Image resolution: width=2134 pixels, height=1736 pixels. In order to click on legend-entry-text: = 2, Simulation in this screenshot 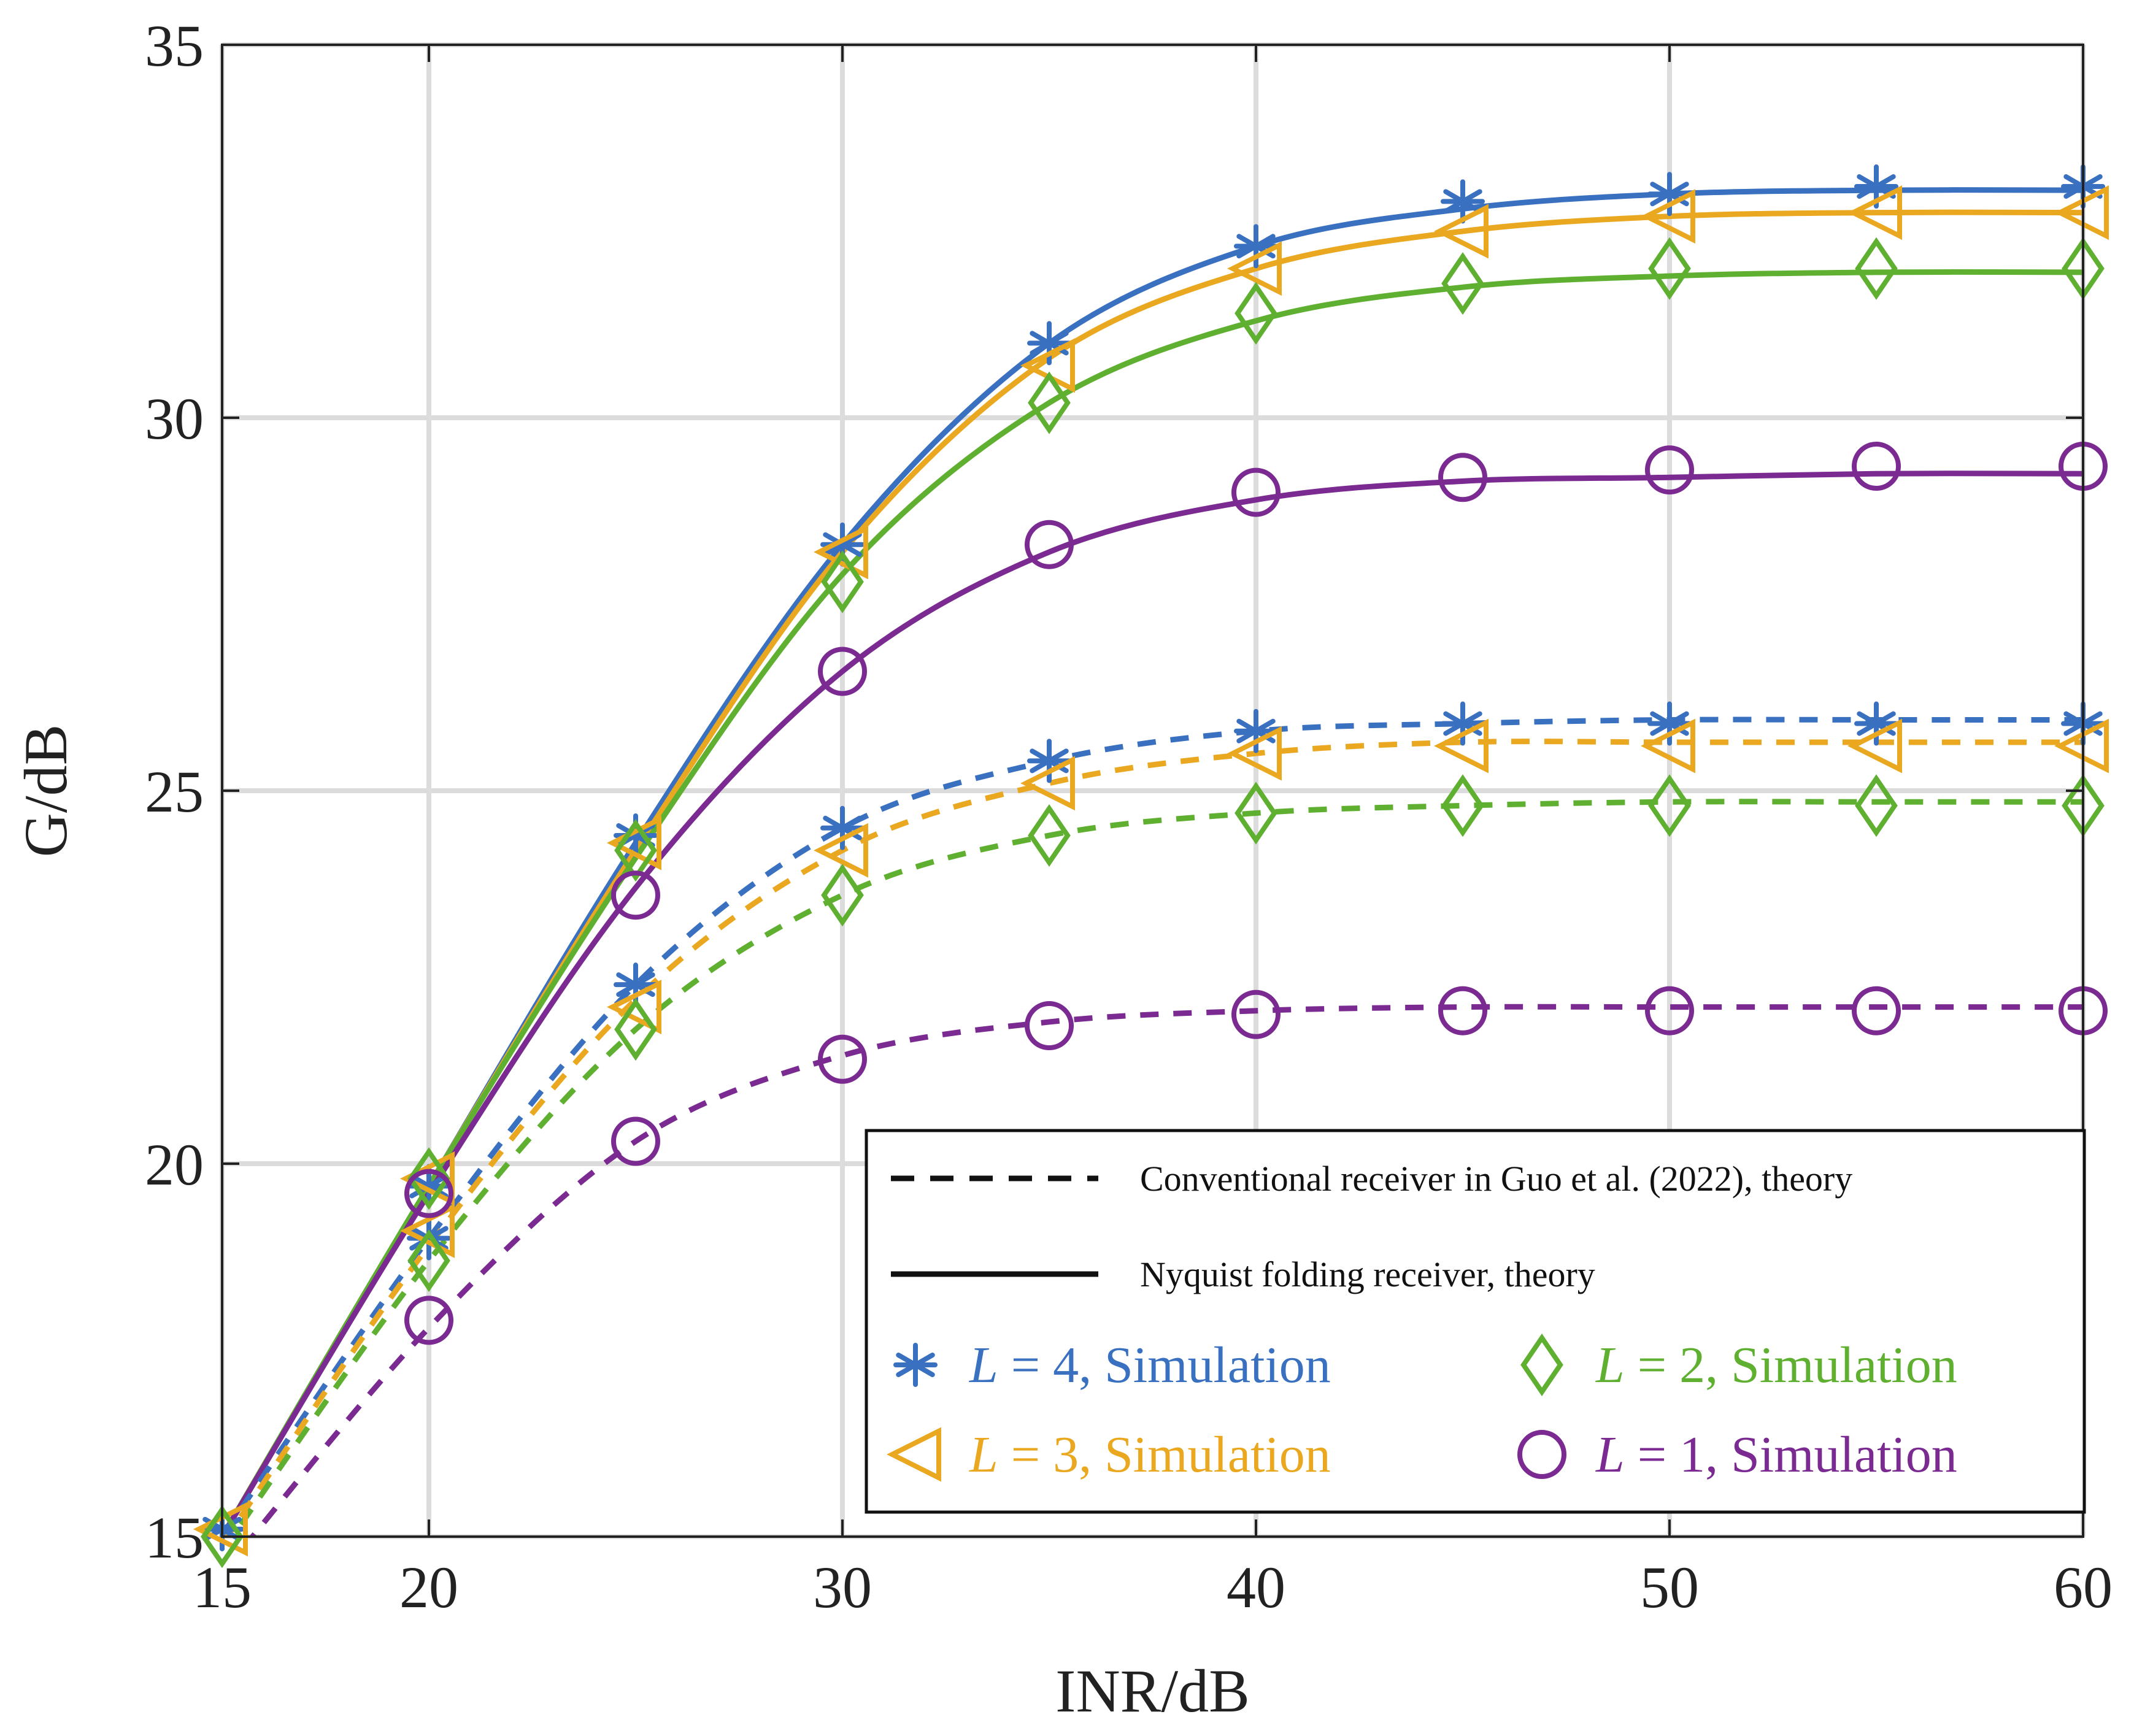, I will do `click(1791, 1365)`.